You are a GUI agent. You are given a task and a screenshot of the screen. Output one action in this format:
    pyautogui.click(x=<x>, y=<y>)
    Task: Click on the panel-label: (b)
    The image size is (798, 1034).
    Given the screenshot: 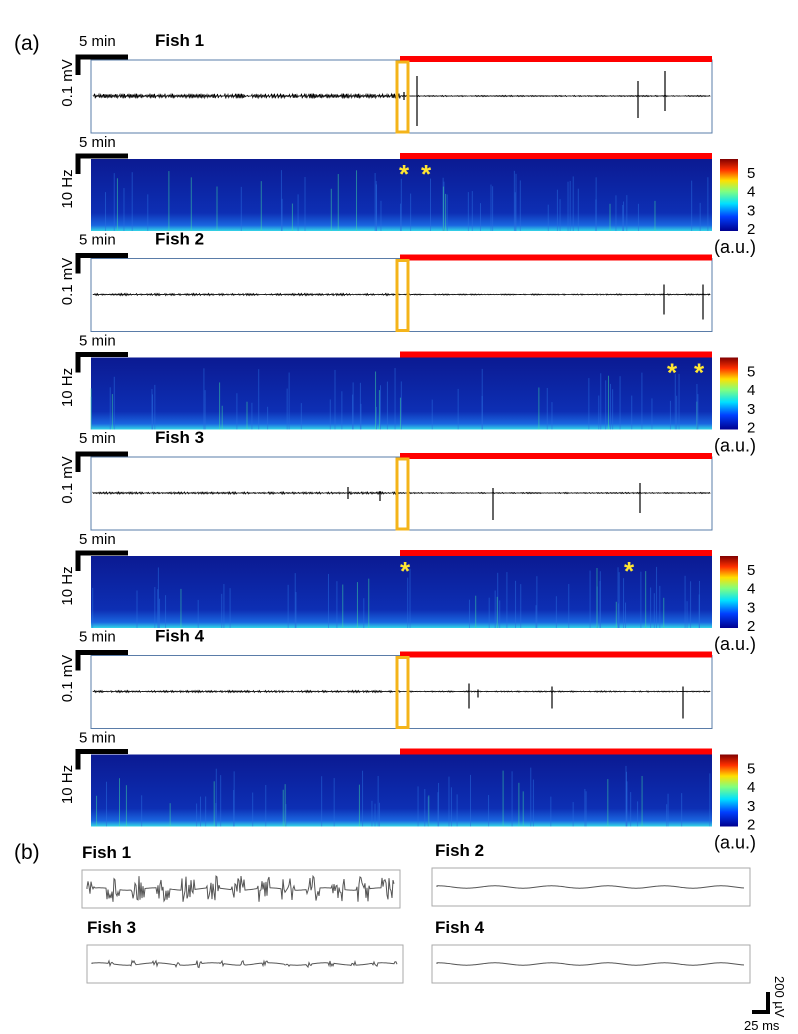 What is the action you would take?
    pyautogui.click(x=27, y=852)
    